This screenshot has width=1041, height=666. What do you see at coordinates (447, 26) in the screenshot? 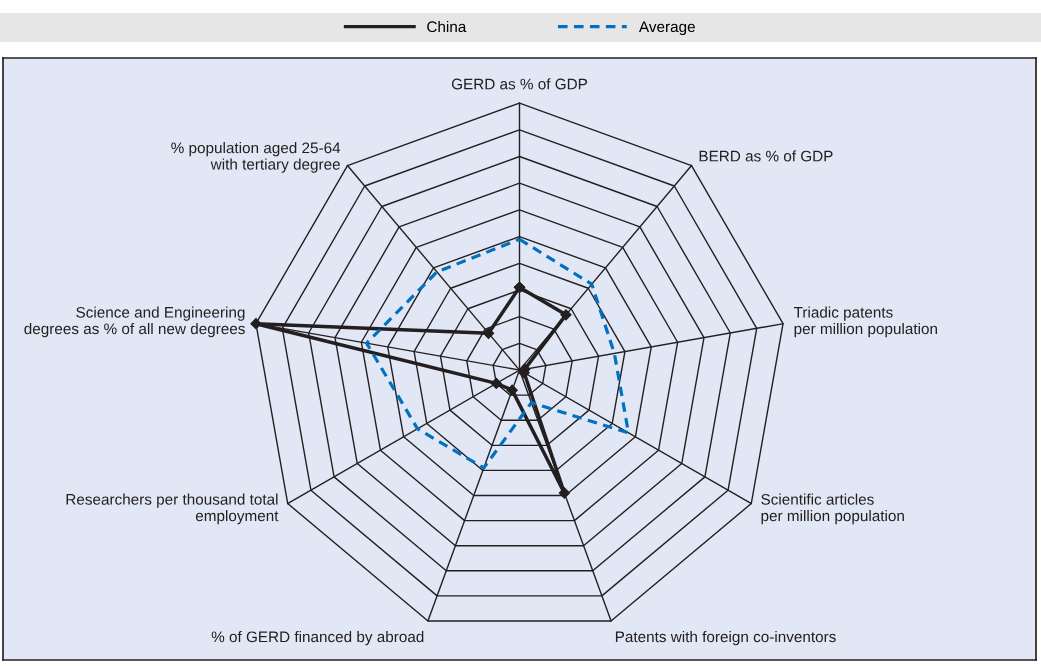
I see `legend-label: China` at bounding box center [447, 26].